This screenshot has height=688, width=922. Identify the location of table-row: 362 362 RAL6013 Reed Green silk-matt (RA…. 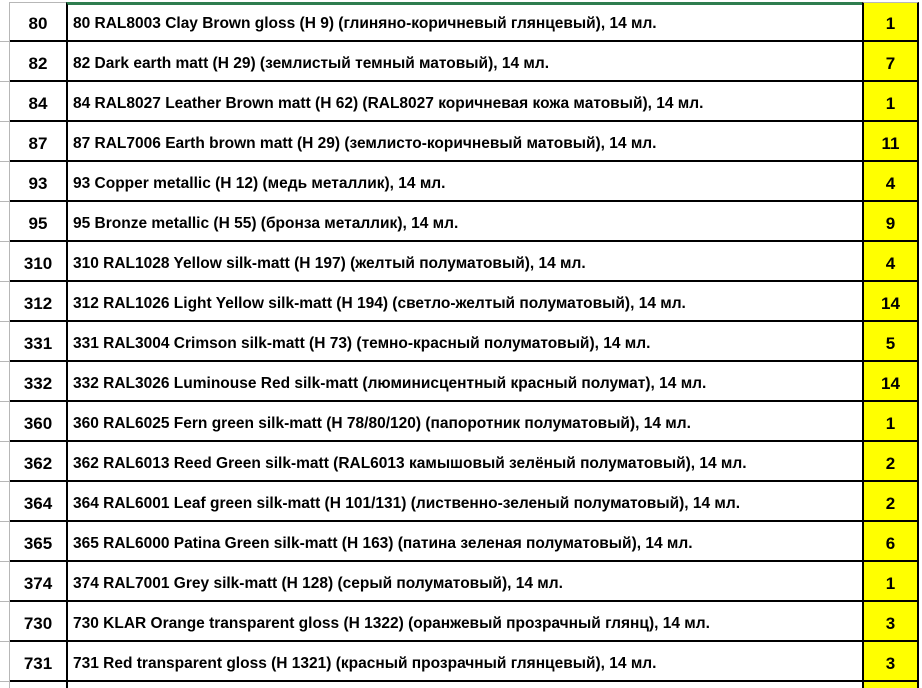
(461, 462).